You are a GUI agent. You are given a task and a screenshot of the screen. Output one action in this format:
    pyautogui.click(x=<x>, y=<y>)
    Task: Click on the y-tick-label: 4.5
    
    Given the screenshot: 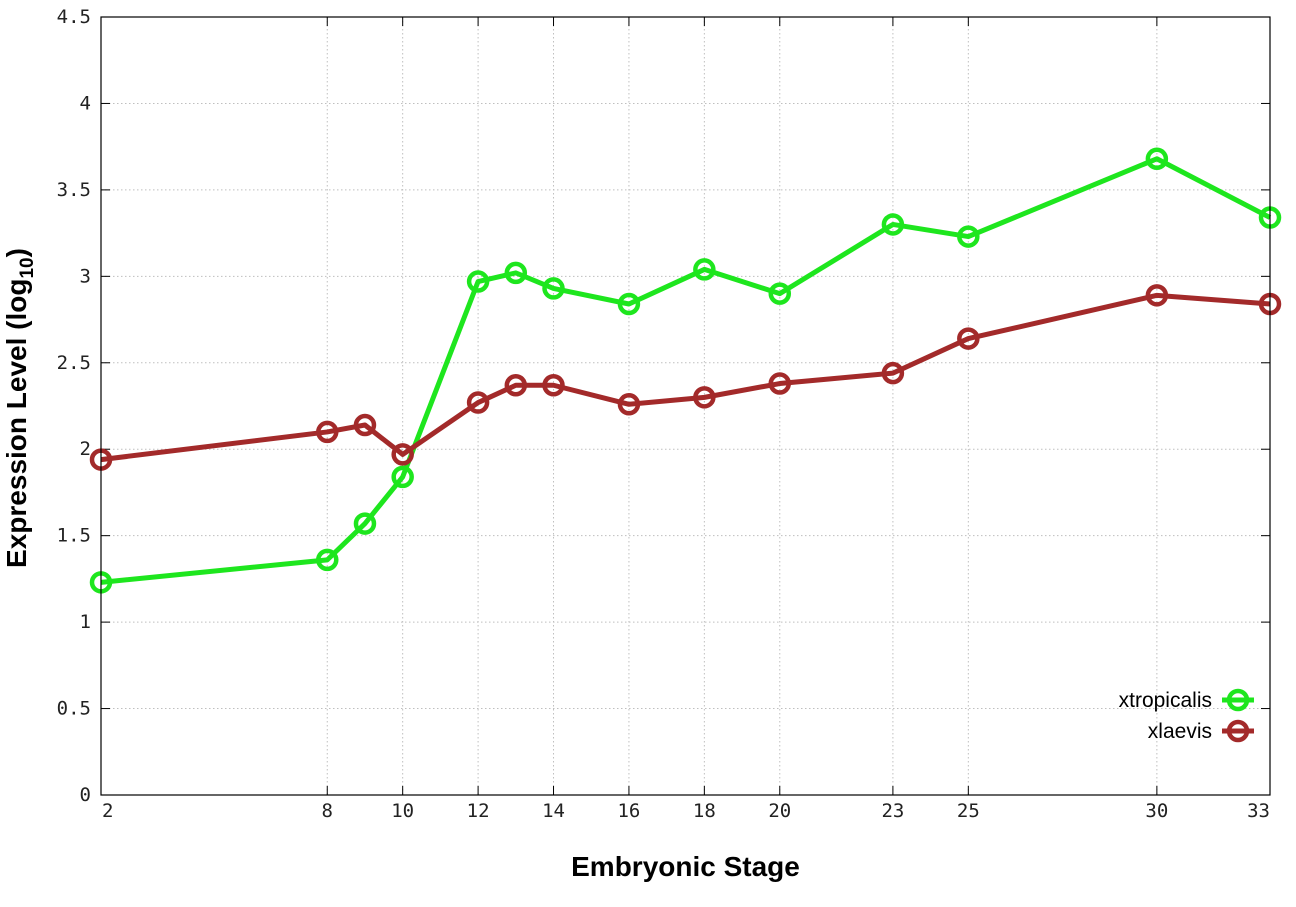 What is the action you would take?
    pyautogui.click(x=74, y=17)
    